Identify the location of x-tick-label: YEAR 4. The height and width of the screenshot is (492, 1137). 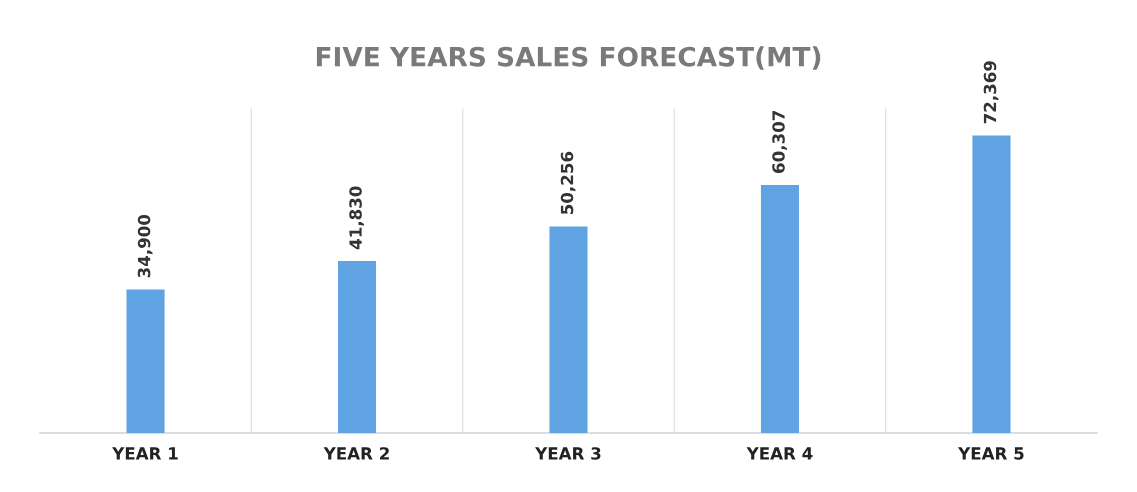
(779, 453).